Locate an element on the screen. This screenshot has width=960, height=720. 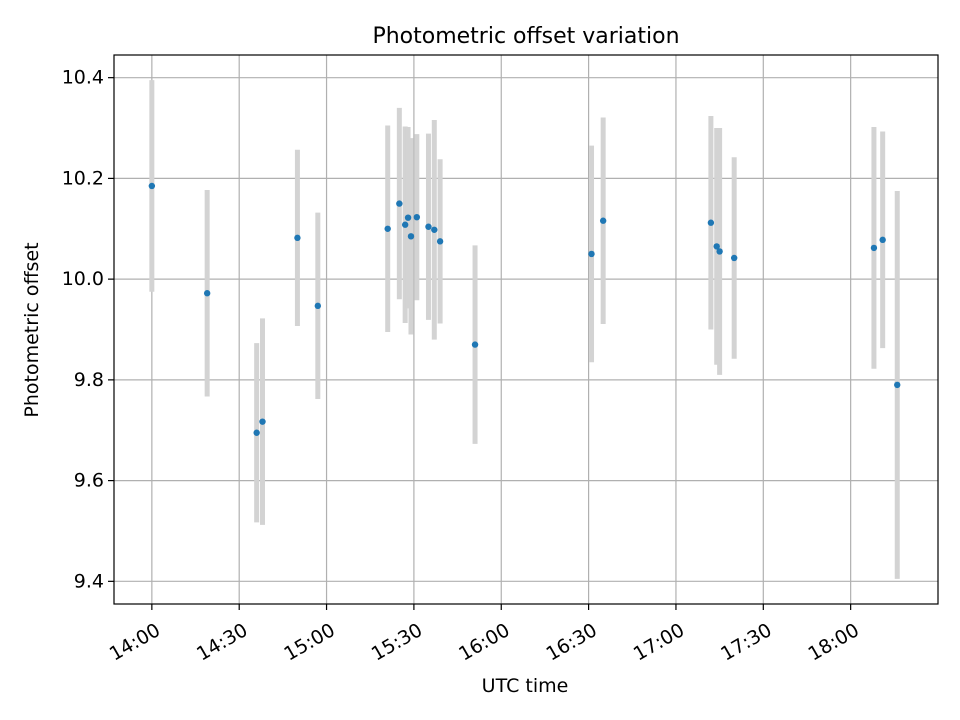
y-tick-label: 10.4 is located at coordinates (83, 78).